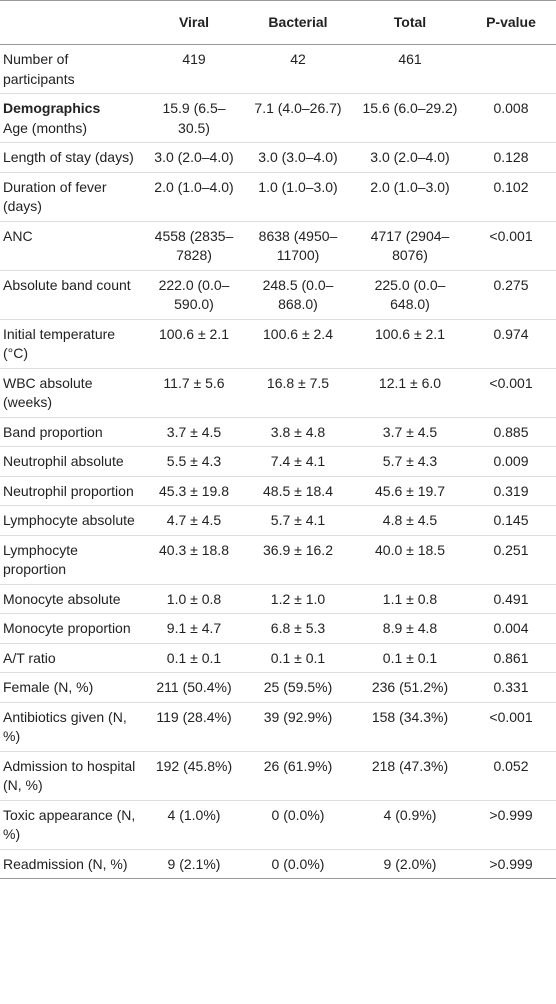 This screenshot has width=556, height=1004. Describe the element at coordinates (410, 22) in the screenshot. I see `column-header: Total` at that location.